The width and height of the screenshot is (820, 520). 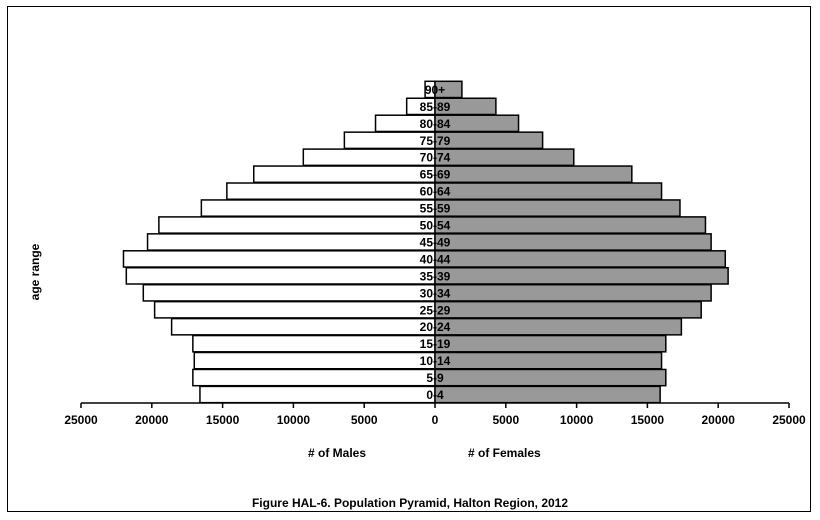 I want to click on x-tick-label: 0, so click(x=435, y=420).